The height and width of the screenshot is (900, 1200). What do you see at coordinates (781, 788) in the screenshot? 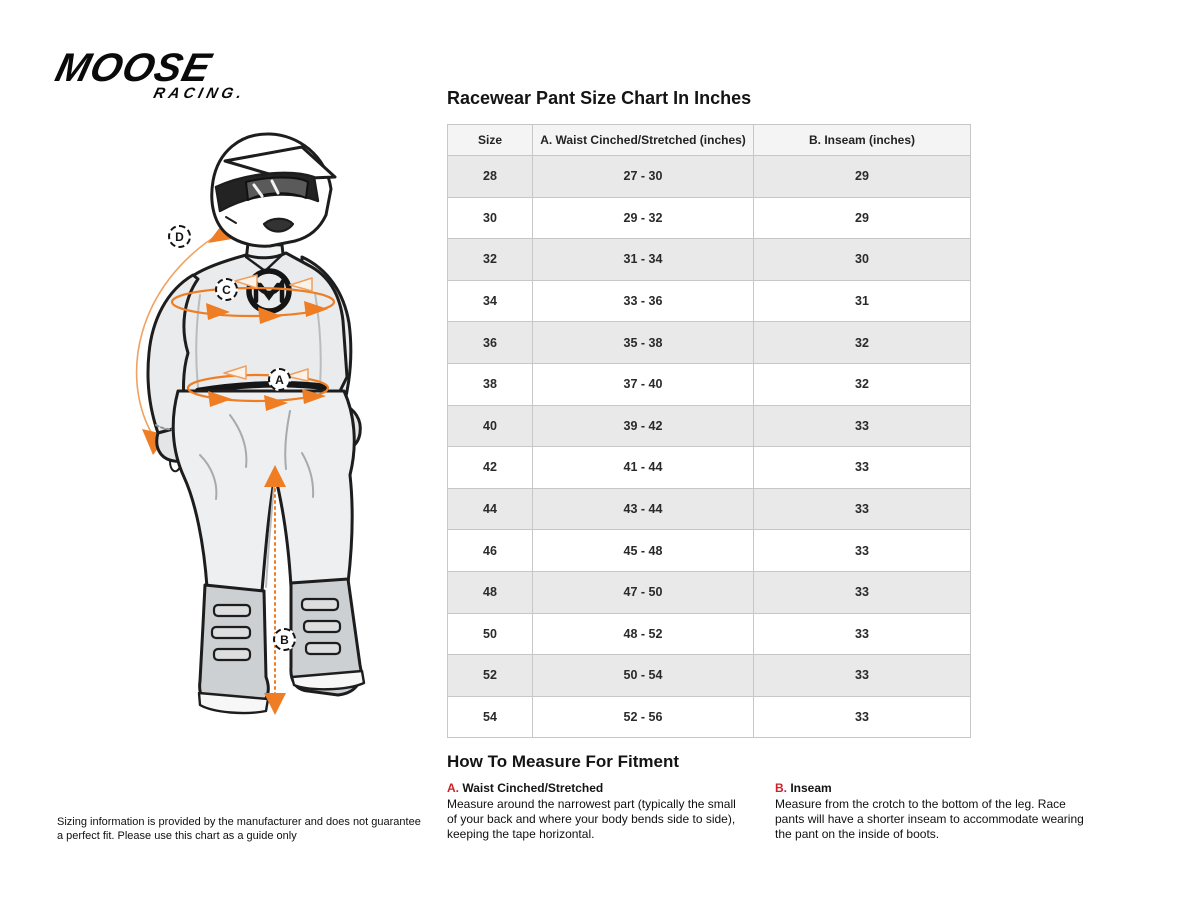
I see `how-to-letter-b: B.` at bounding box center [781, 788].